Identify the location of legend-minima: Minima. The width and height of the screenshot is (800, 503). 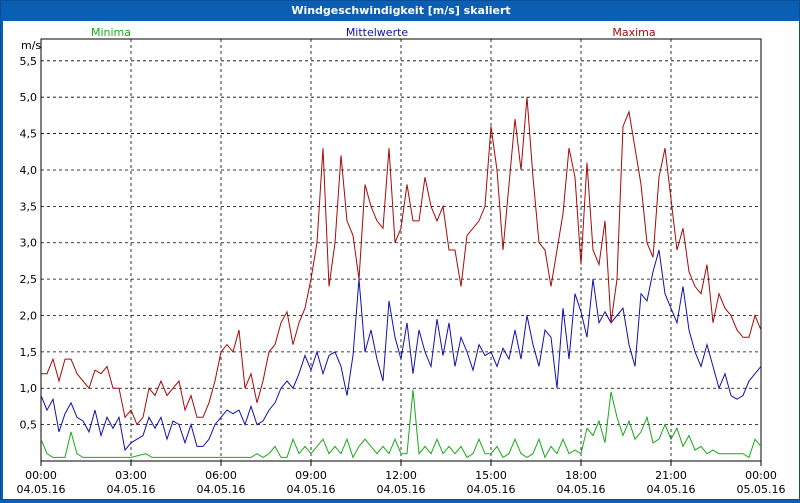
(111, 32).